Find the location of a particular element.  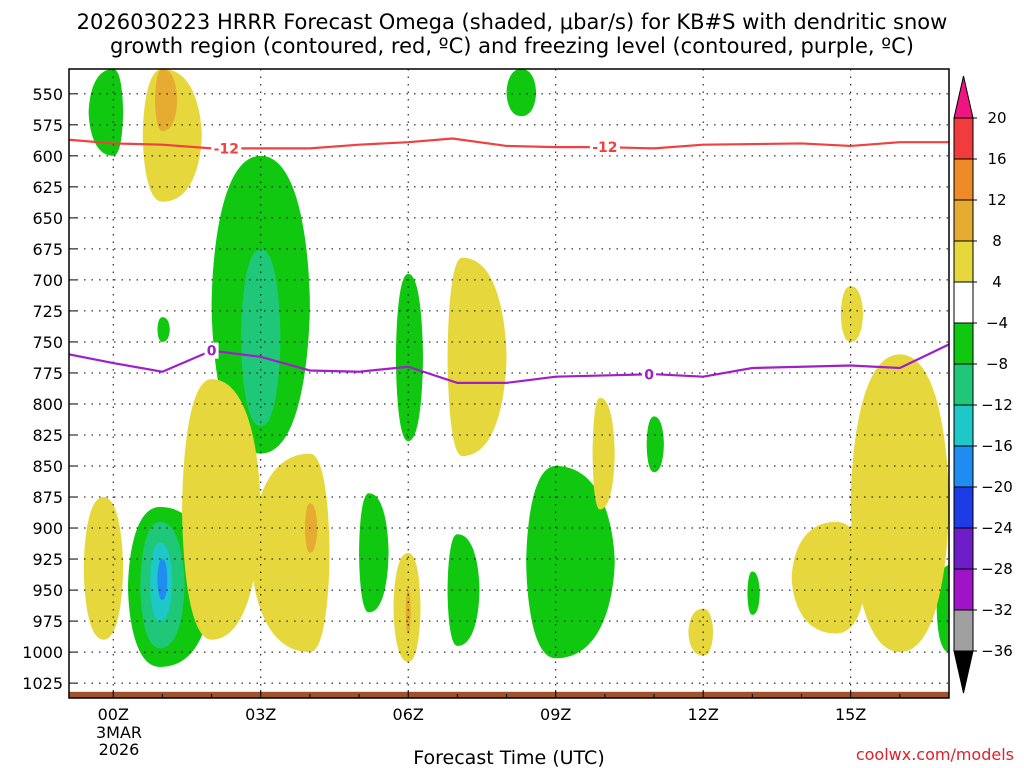

colorbar: 20 16 12 8 4 −4 −8 −12 −16 −20 −24 −28 −32 −36 is located at coordinates (983, 384).